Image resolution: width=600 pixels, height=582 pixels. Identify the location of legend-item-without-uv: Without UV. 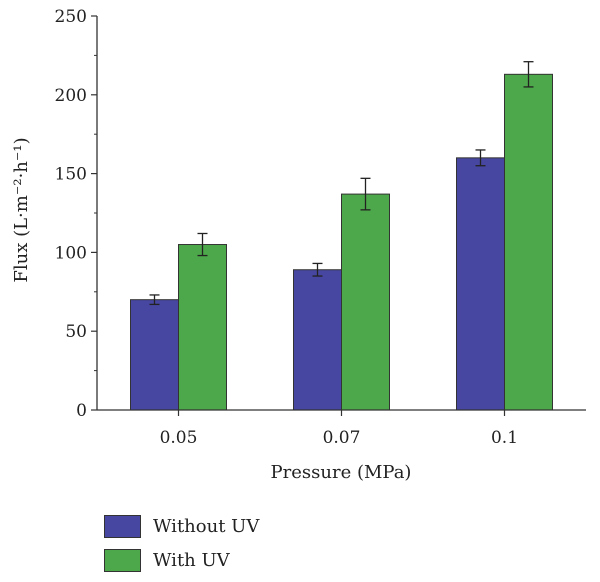
(181, 526).